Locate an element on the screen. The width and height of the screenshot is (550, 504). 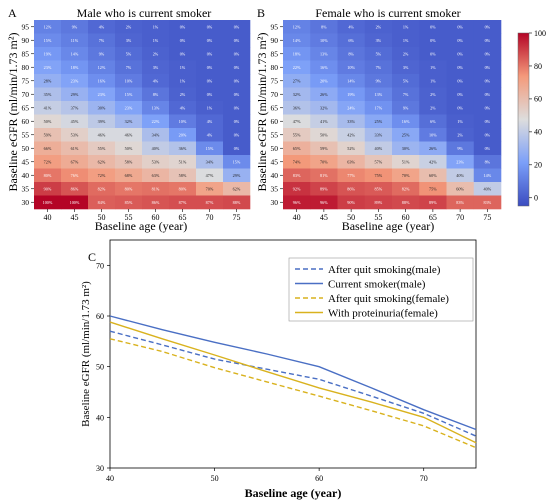
heatmap-a-cell-value: 7% is located at coordinates (102, 40).